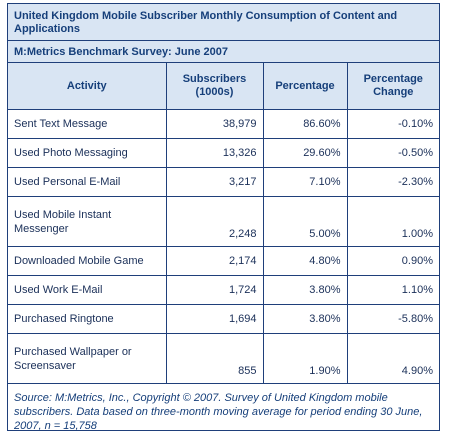  What do you see at coordinates (393, 182) in the screenshot?
I see `change-cell: -2.30%` at bounding box center [393, 182].